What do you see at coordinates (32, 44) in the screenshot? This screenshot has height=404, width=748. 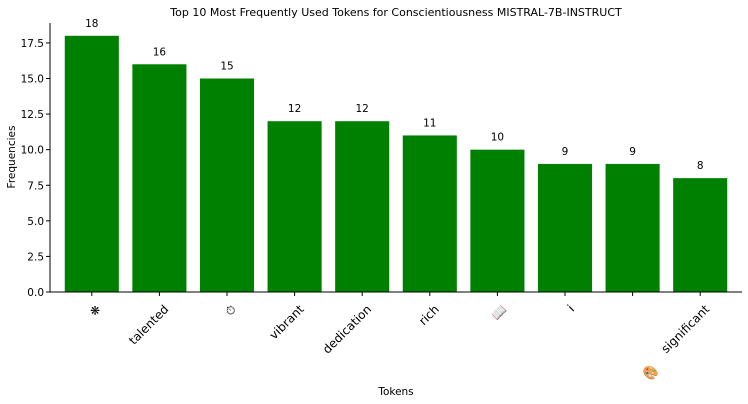 I see `y-tick-label: 17.5` at bounding box center [32, 44].